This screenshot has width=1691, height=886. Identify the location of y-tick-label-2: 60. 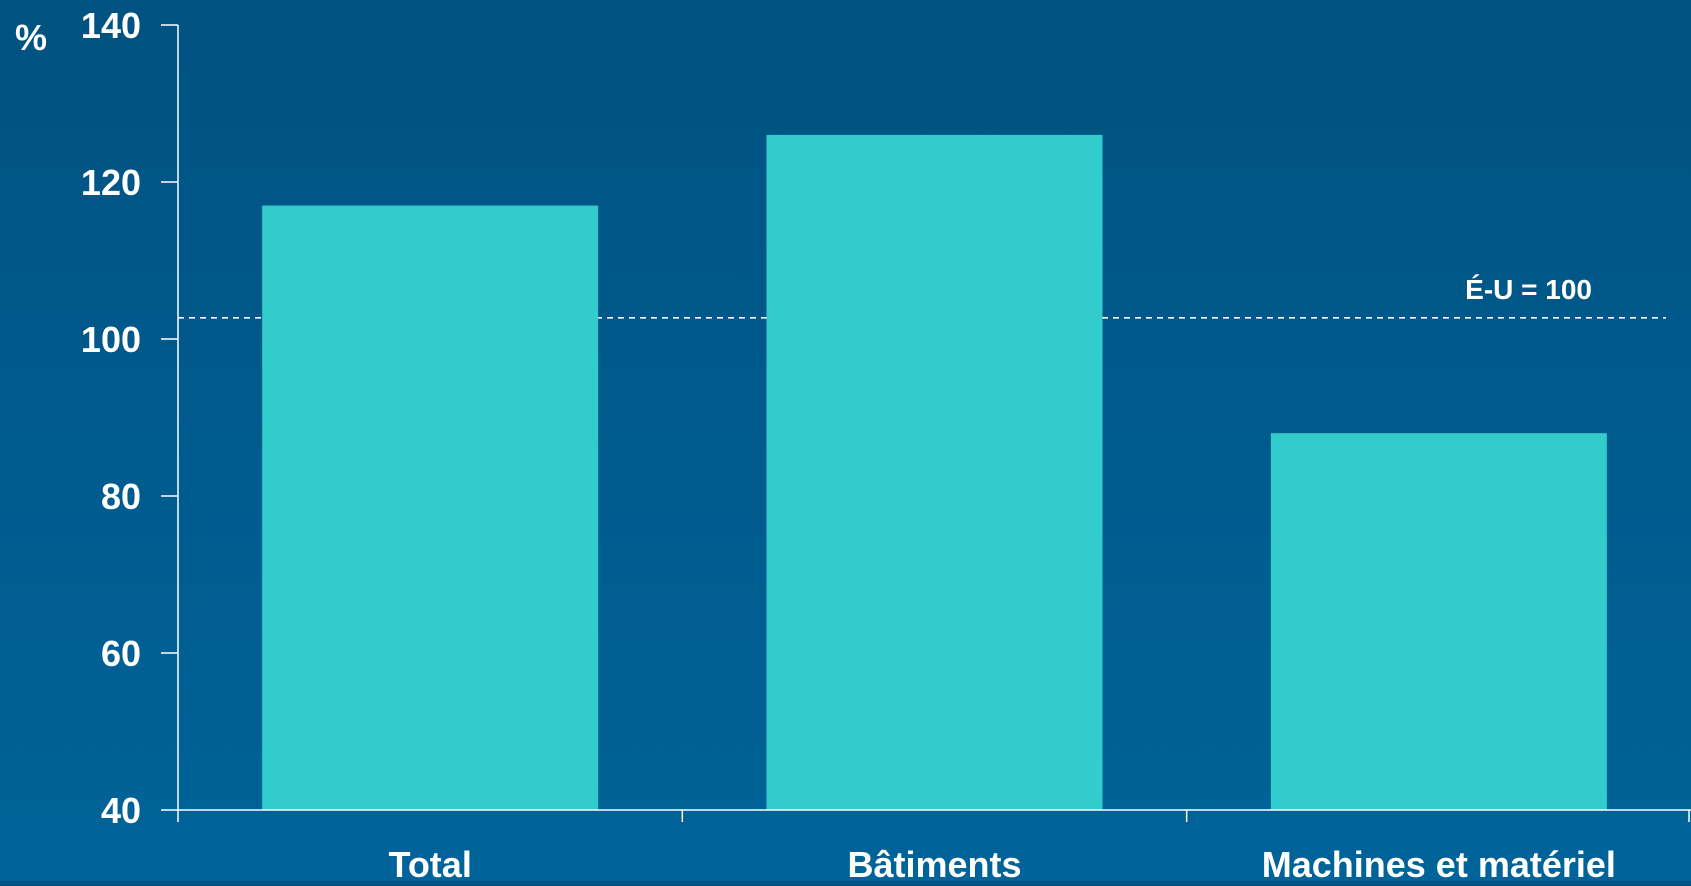
(121, 653).